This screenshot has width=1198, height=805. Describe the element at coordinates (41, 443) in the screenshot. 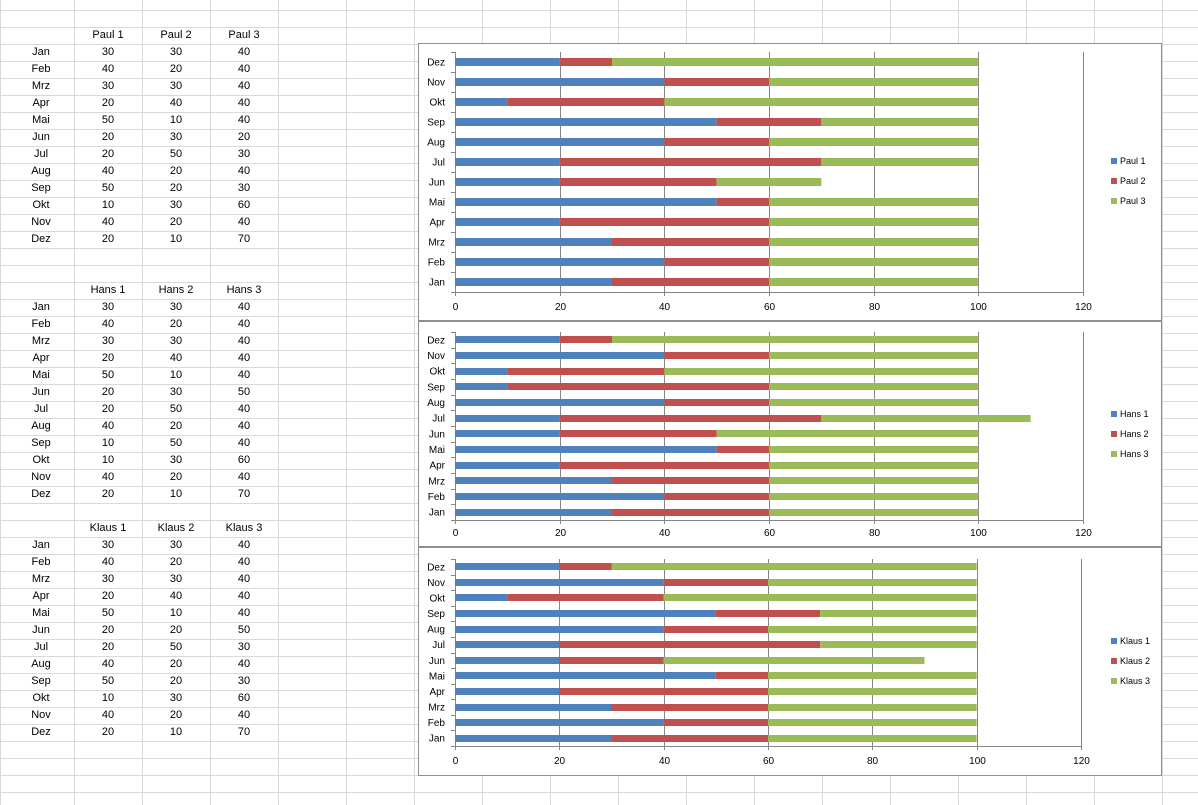

I see `month-cell: Sep` at that location.